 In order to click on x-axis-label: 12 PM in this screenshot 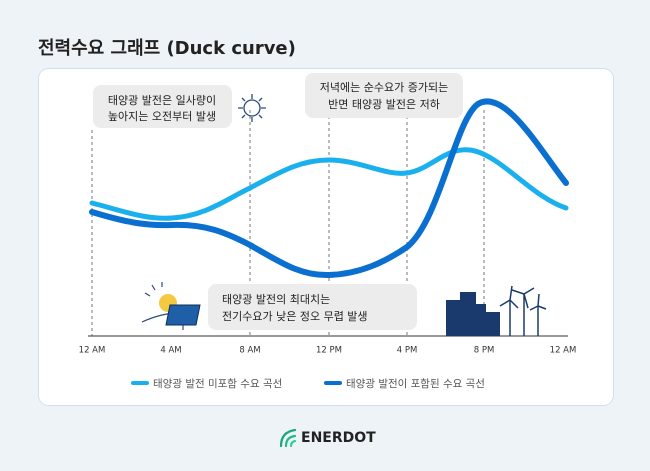, I will do `click(329, 351)`.